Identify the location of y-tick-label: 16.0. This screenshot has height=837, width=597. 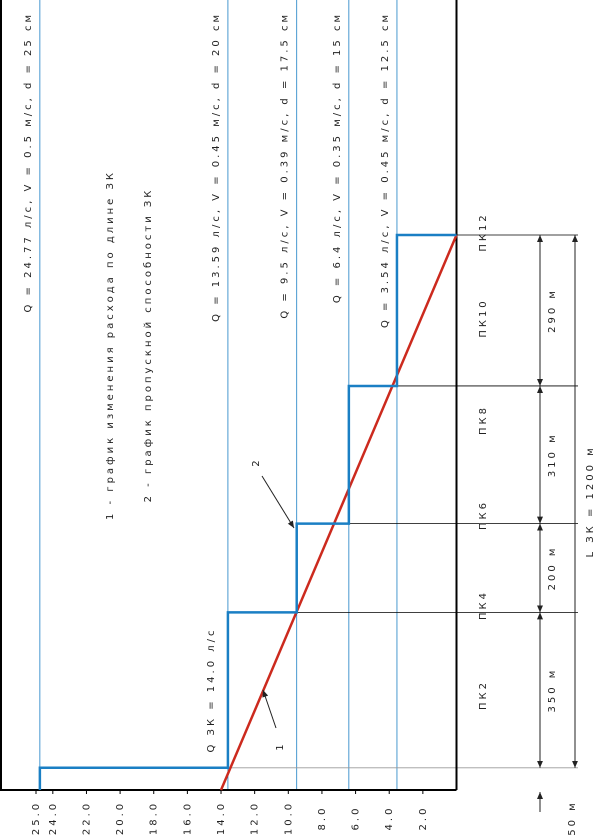
(187, 818).